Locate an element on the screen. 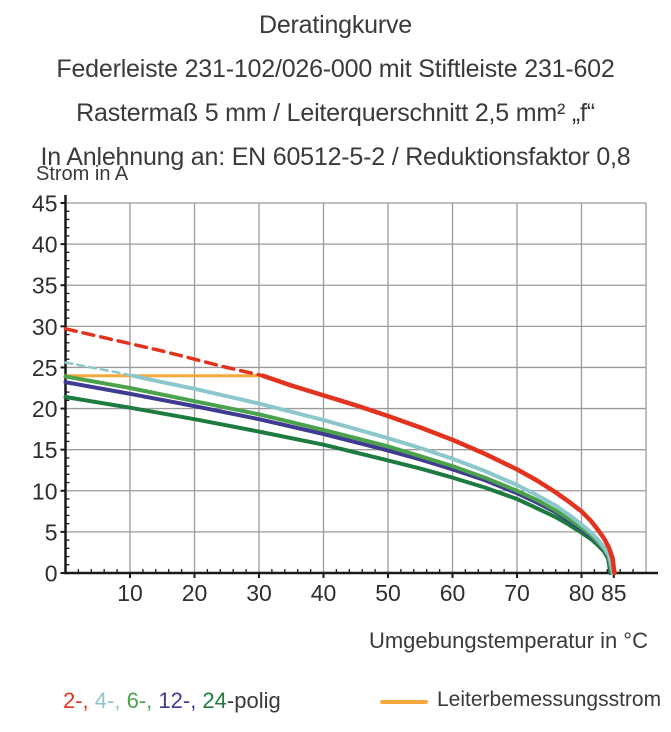 Image resolution: width=671 pixels, height=732 pixels. legend-pole-item: 24 is located at coordinates (214, 700).